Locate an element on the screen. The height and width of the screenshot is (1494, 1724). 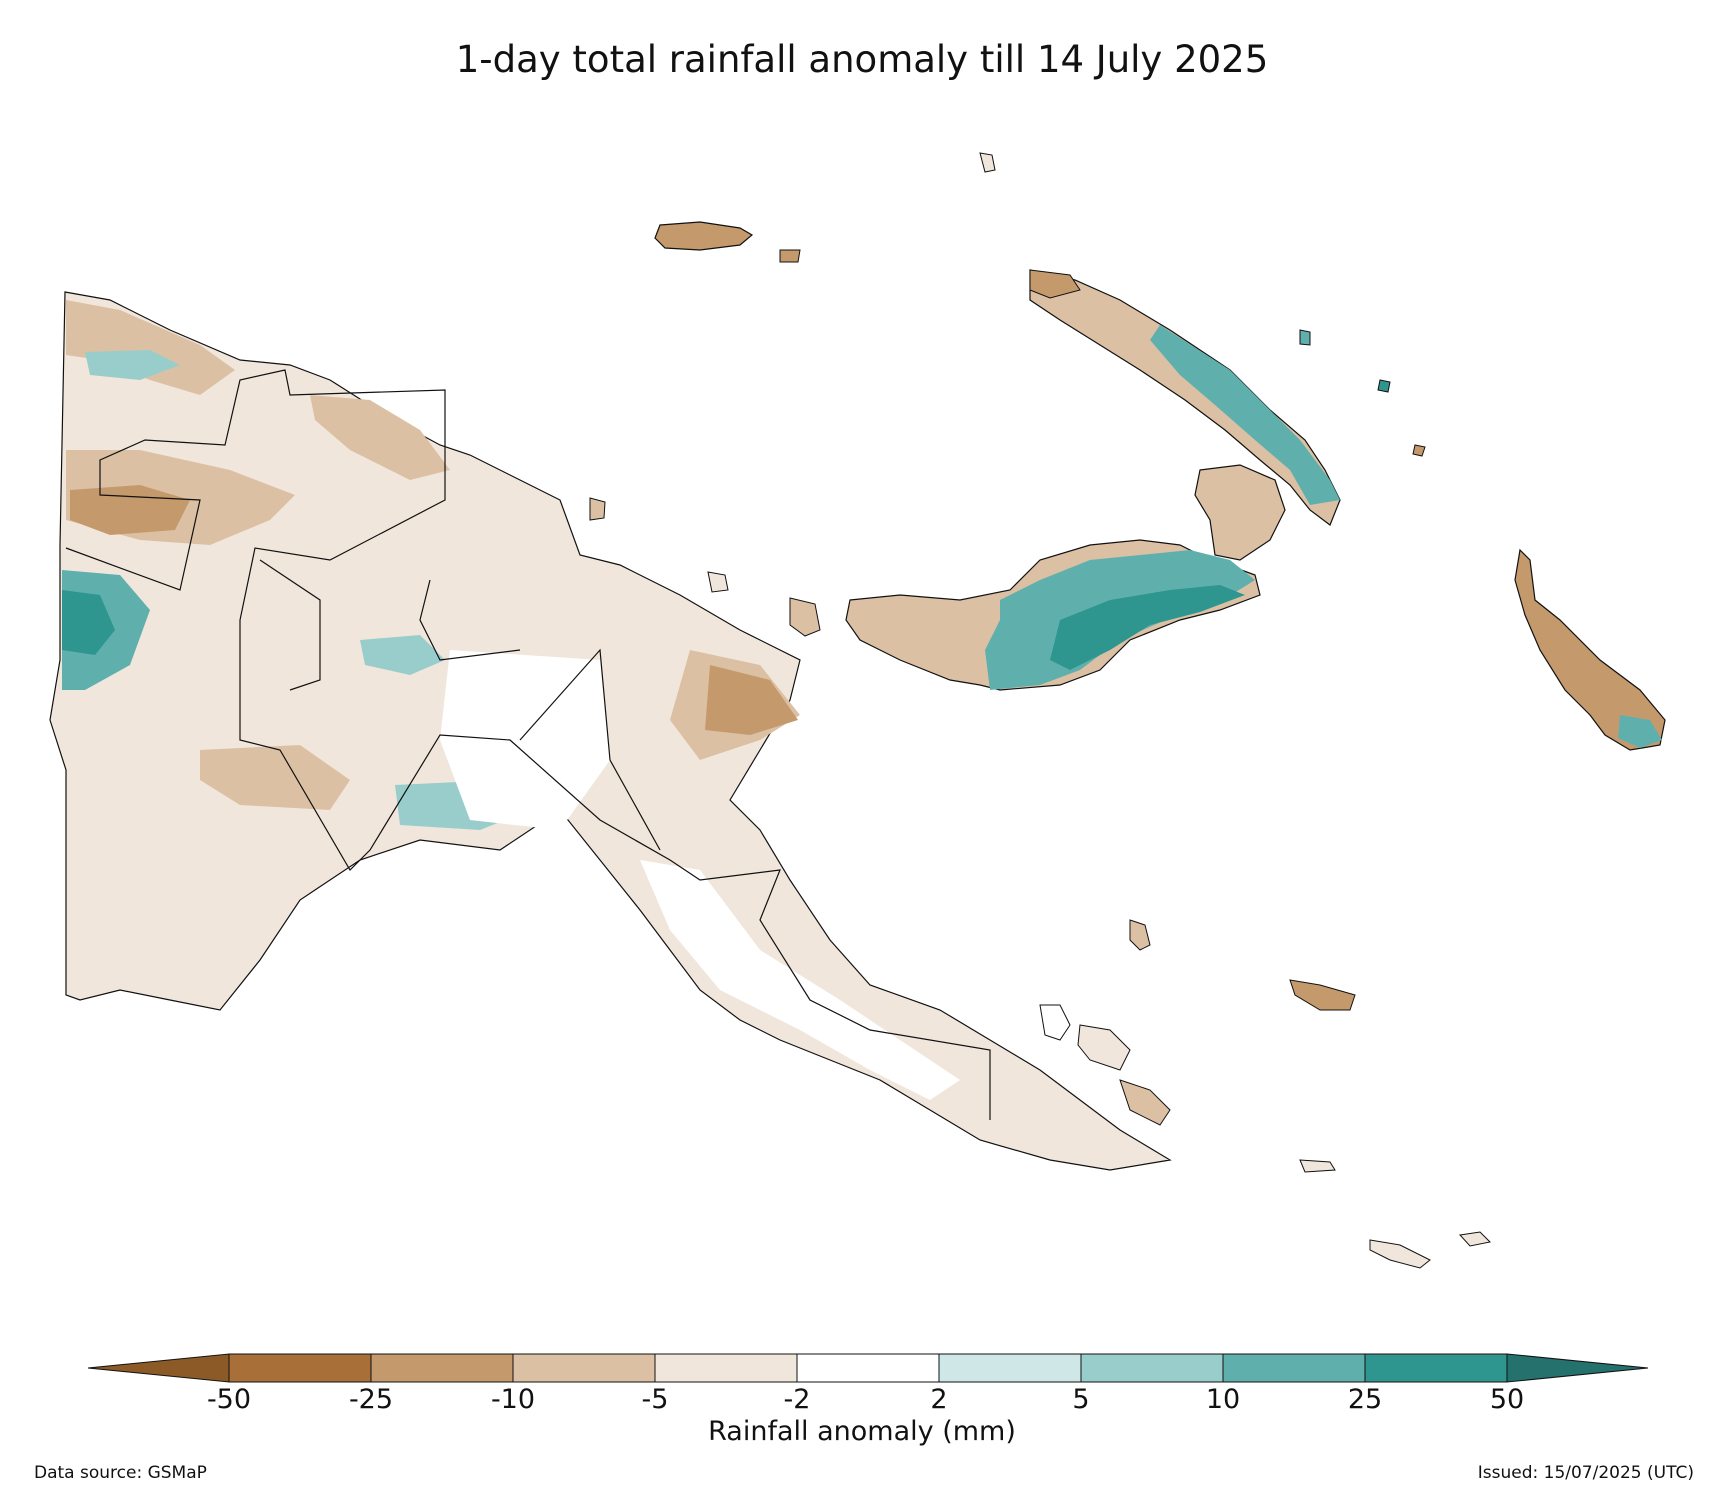
wet-patch-highlands is located at coordinates (402, 655).